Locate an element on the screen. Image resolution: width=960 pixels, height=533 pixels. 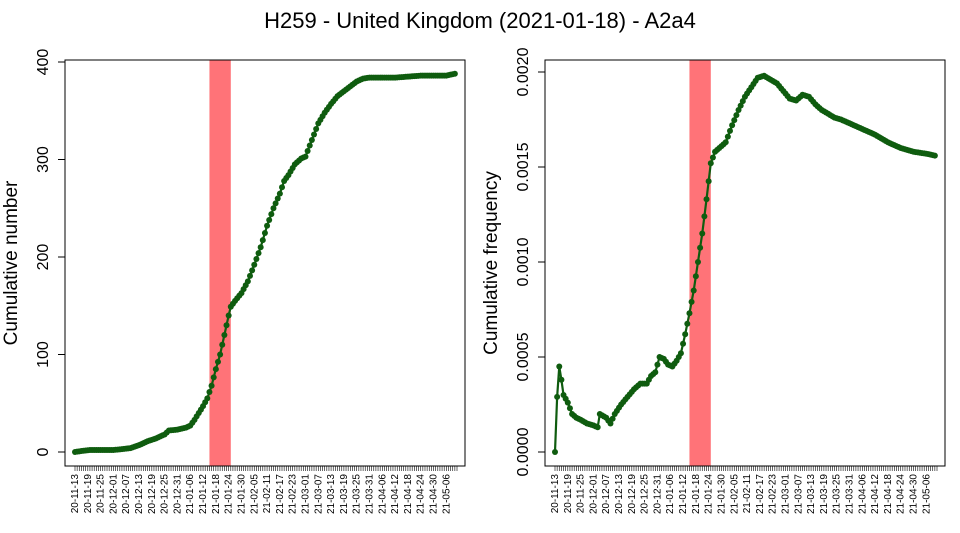
x-tick-label: 21-01-18 is located at coordinates (696, 494).